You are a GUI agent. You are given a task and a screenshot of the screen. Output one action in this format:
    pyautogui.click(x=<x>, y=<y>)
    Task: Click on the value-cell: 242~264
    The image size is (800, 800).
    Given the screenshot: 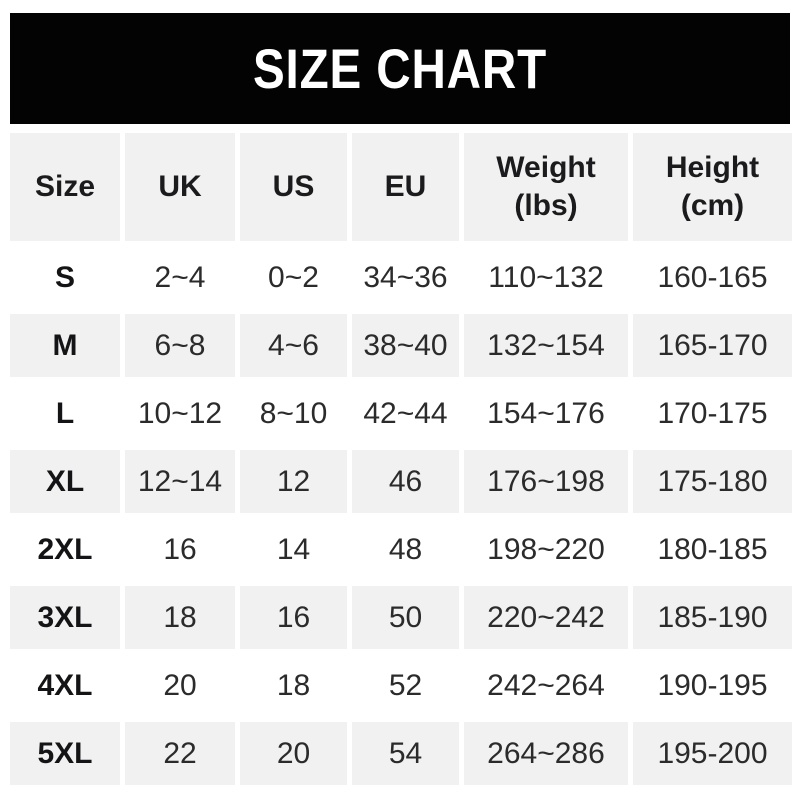 What is the action you would take?
    pyautogui.click(x=546, y=685)
    